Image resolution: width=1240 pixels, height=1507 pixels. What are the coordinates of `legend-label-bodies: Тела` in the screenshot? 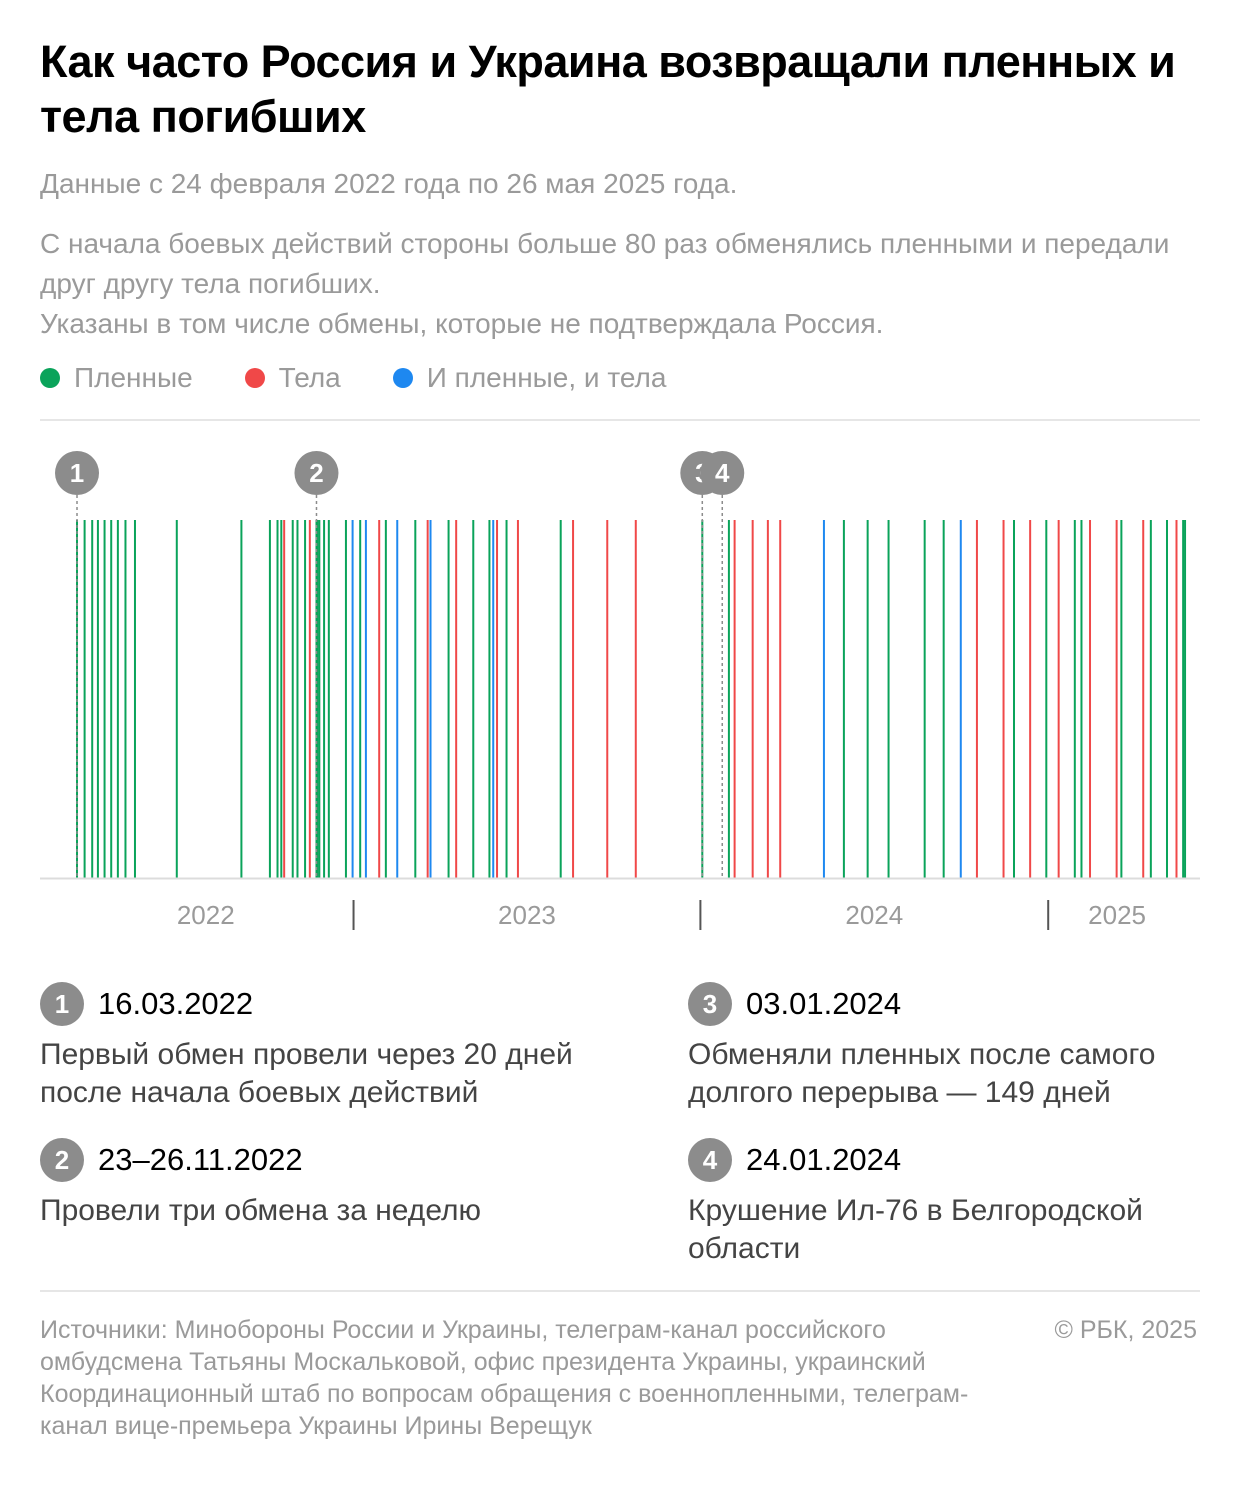 It's located at (309, 377).